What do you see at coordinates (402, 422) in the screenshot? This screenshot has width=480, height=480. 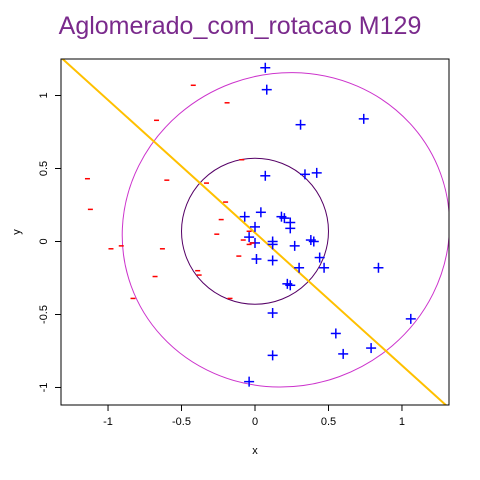 I see `x-tick-label: 1` at bounding box center [402, 422].